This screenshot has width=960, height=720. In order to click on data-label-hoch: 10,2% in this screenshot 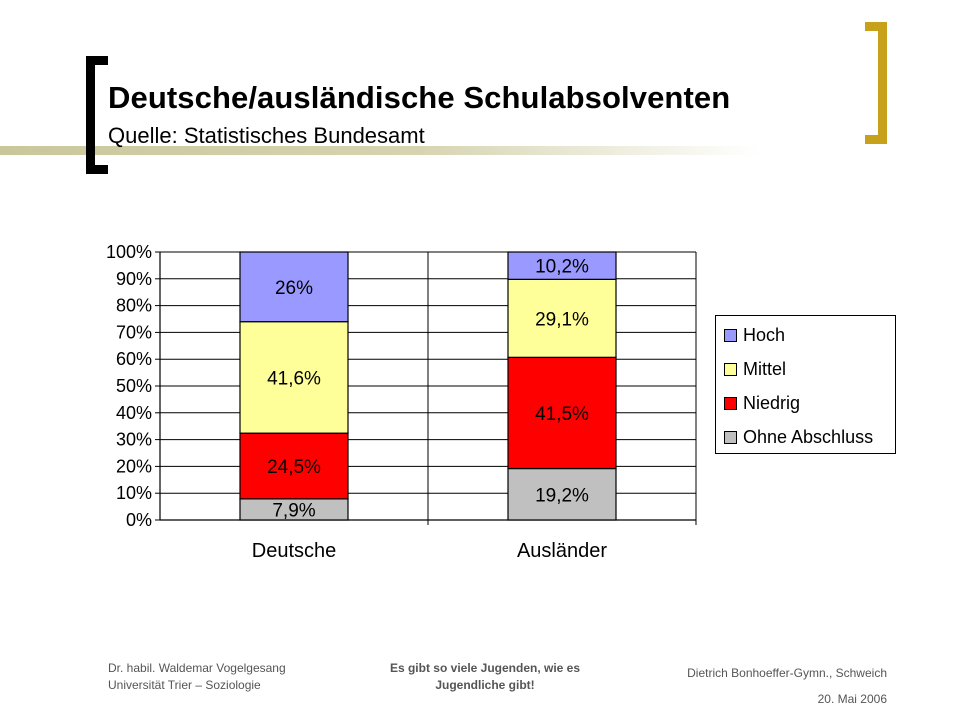, I will do `click(562, 267)`.